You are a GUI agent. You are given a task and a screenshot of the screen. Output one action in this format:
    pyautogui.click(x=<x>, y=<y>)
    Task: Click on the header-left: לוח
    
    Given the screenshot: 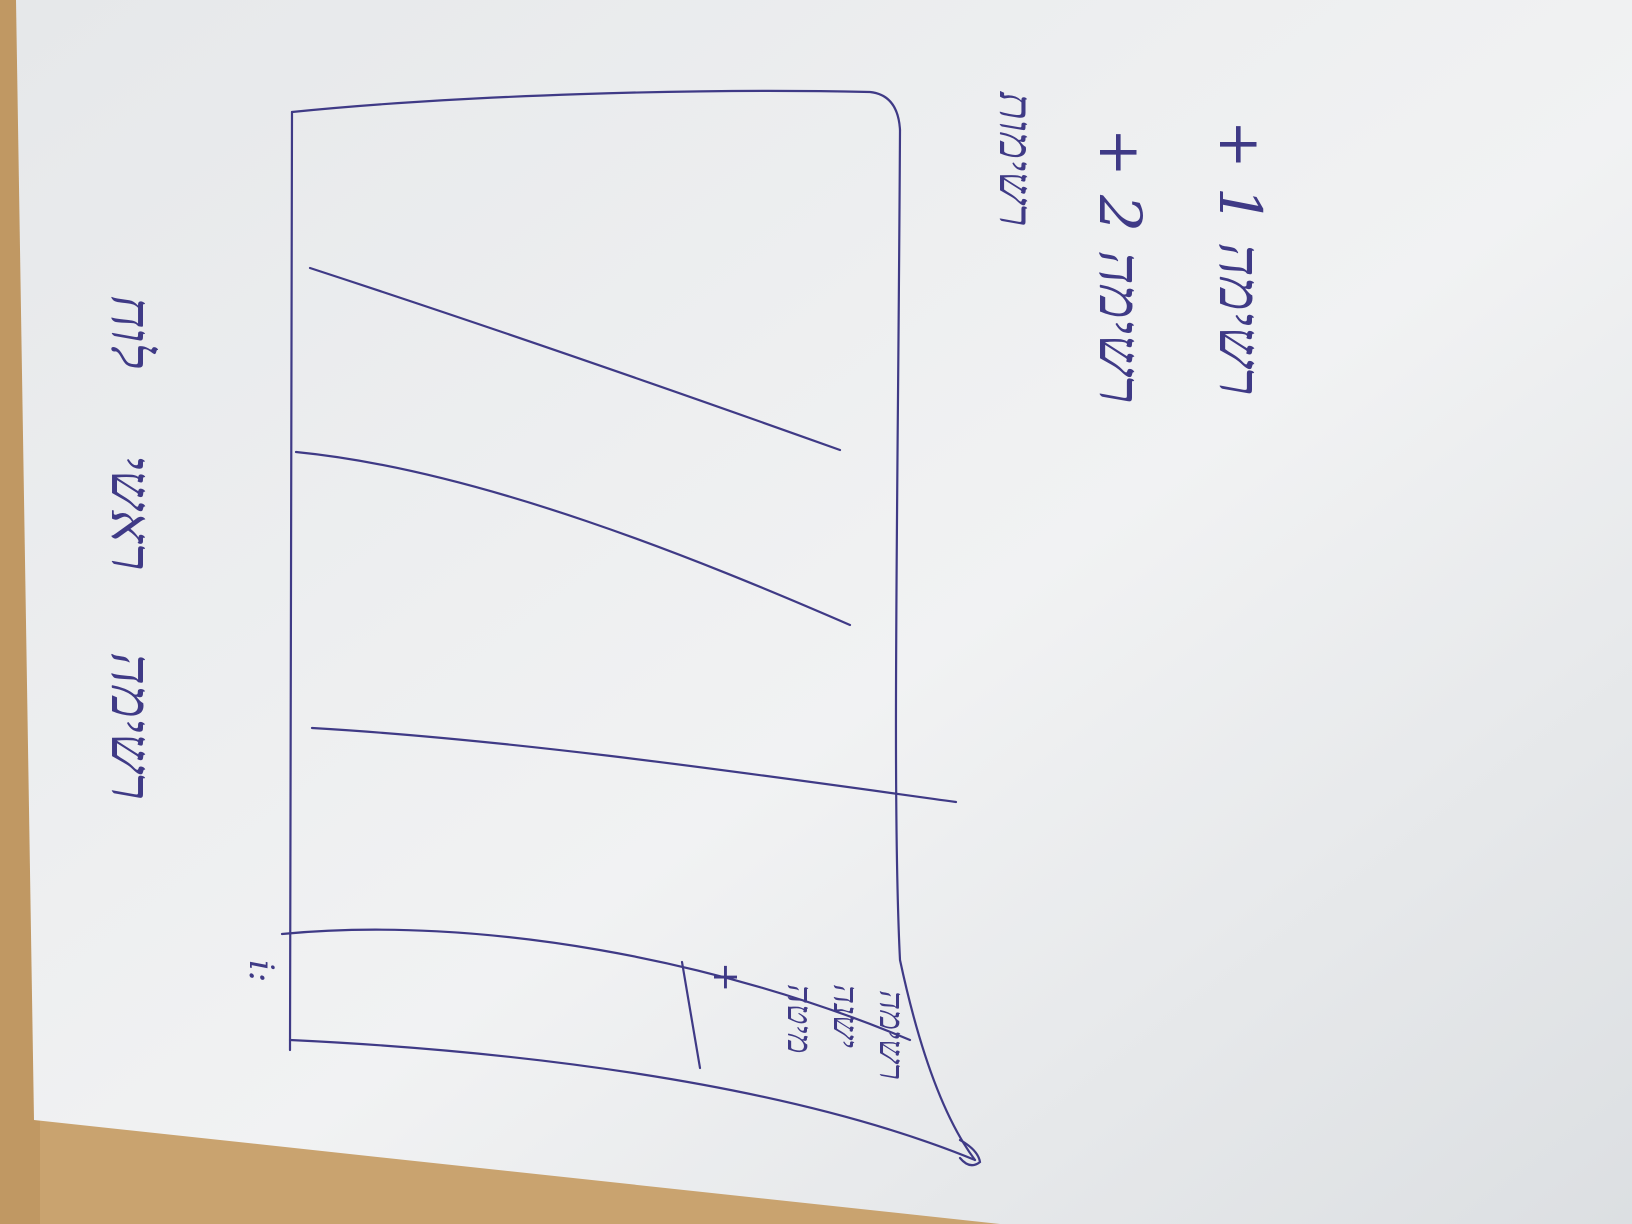 What is the action you would take?
    pyautogui.click(x=130, y=332)
    